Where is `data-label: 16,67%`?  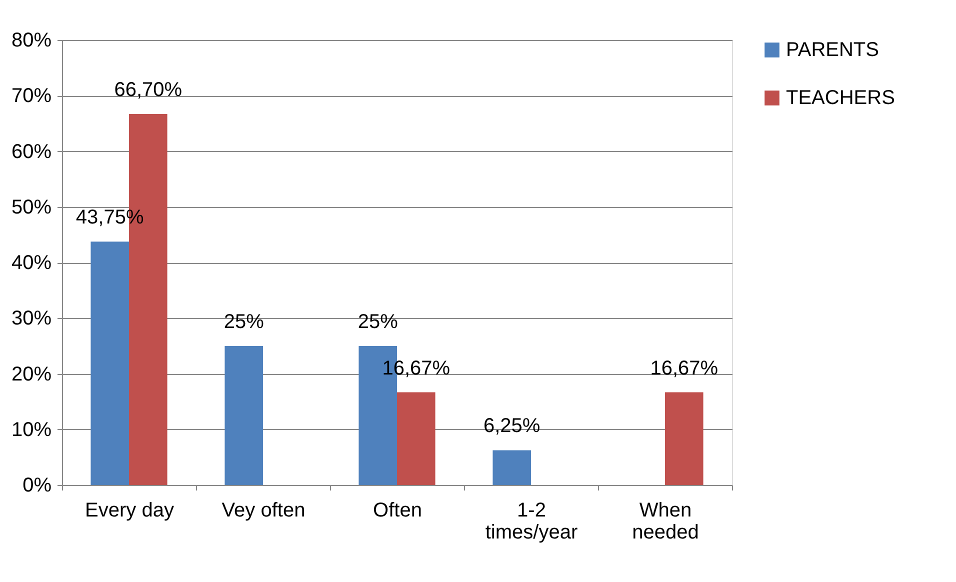 data-label: 16,67% is located at coordinates (684, 368).